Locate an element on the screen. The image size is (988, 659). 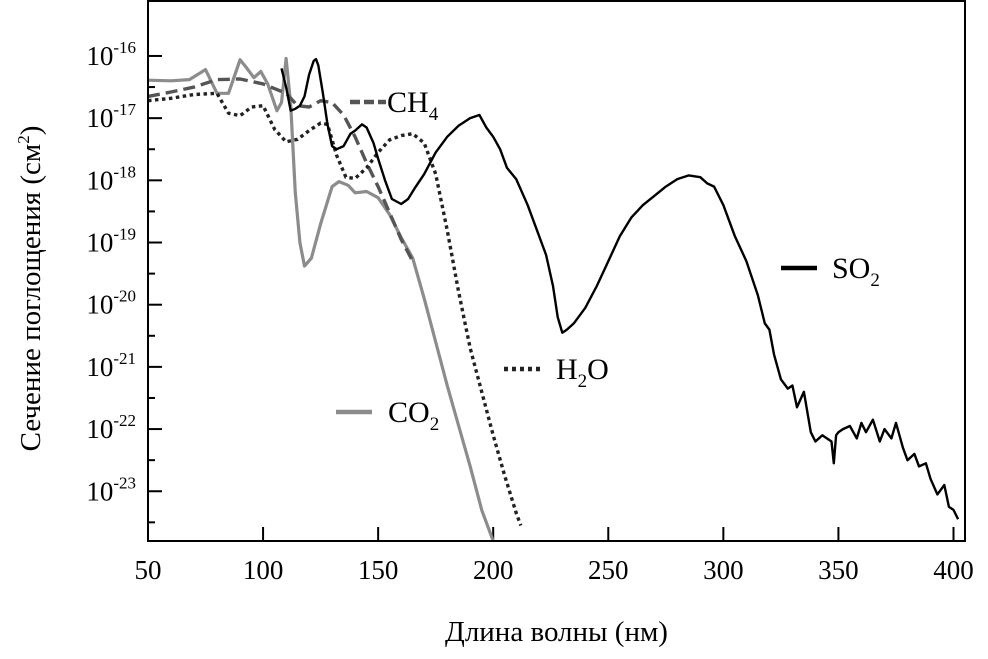
x-tick-group: 50 100 150 200 250 300 350 400 is located at coordinates (554, 556).